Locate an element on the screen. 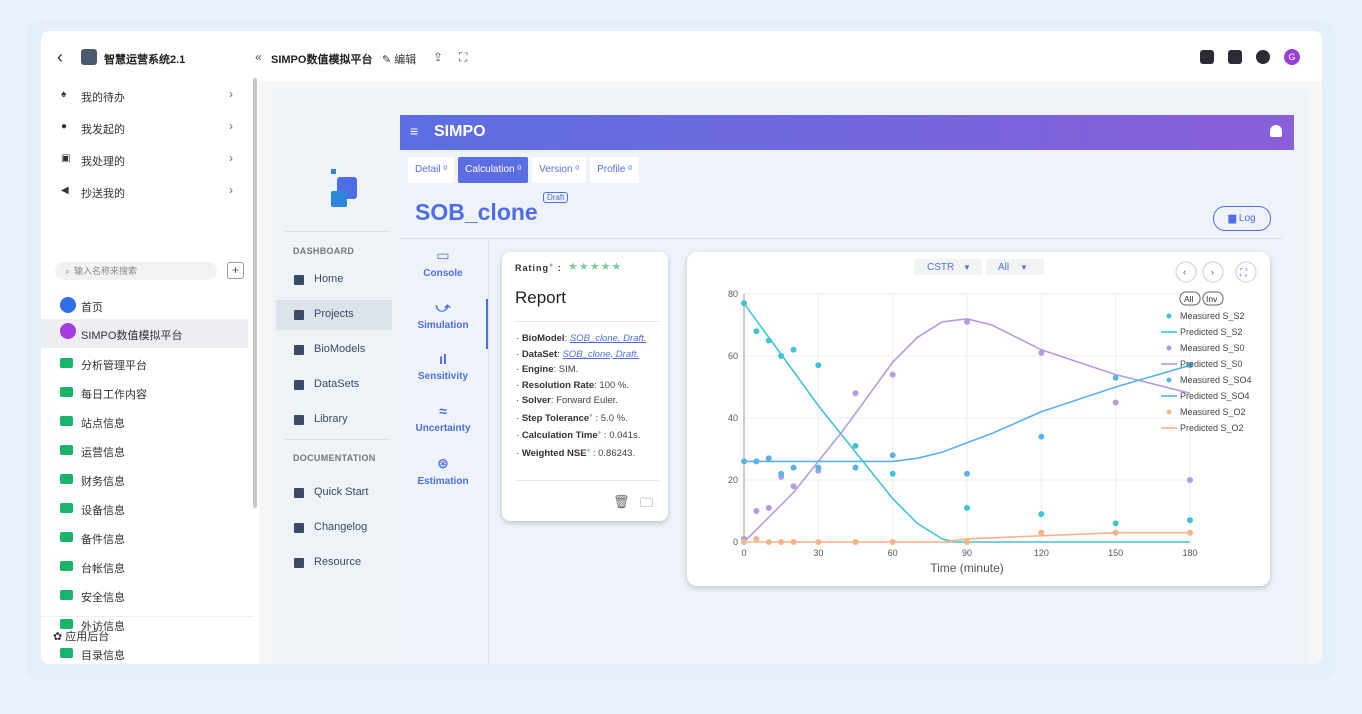 The height and width of the screenshot is (714, 1362). pencil-icon: ✎ is located at coordinates (387, 60).